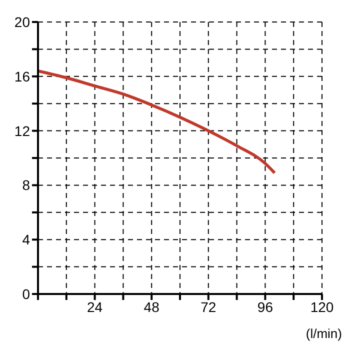 The image size is (354, 350). Describe the element at coordinates (208, 306) in the screenshot. I see `x-tick-label: 72` at that location.